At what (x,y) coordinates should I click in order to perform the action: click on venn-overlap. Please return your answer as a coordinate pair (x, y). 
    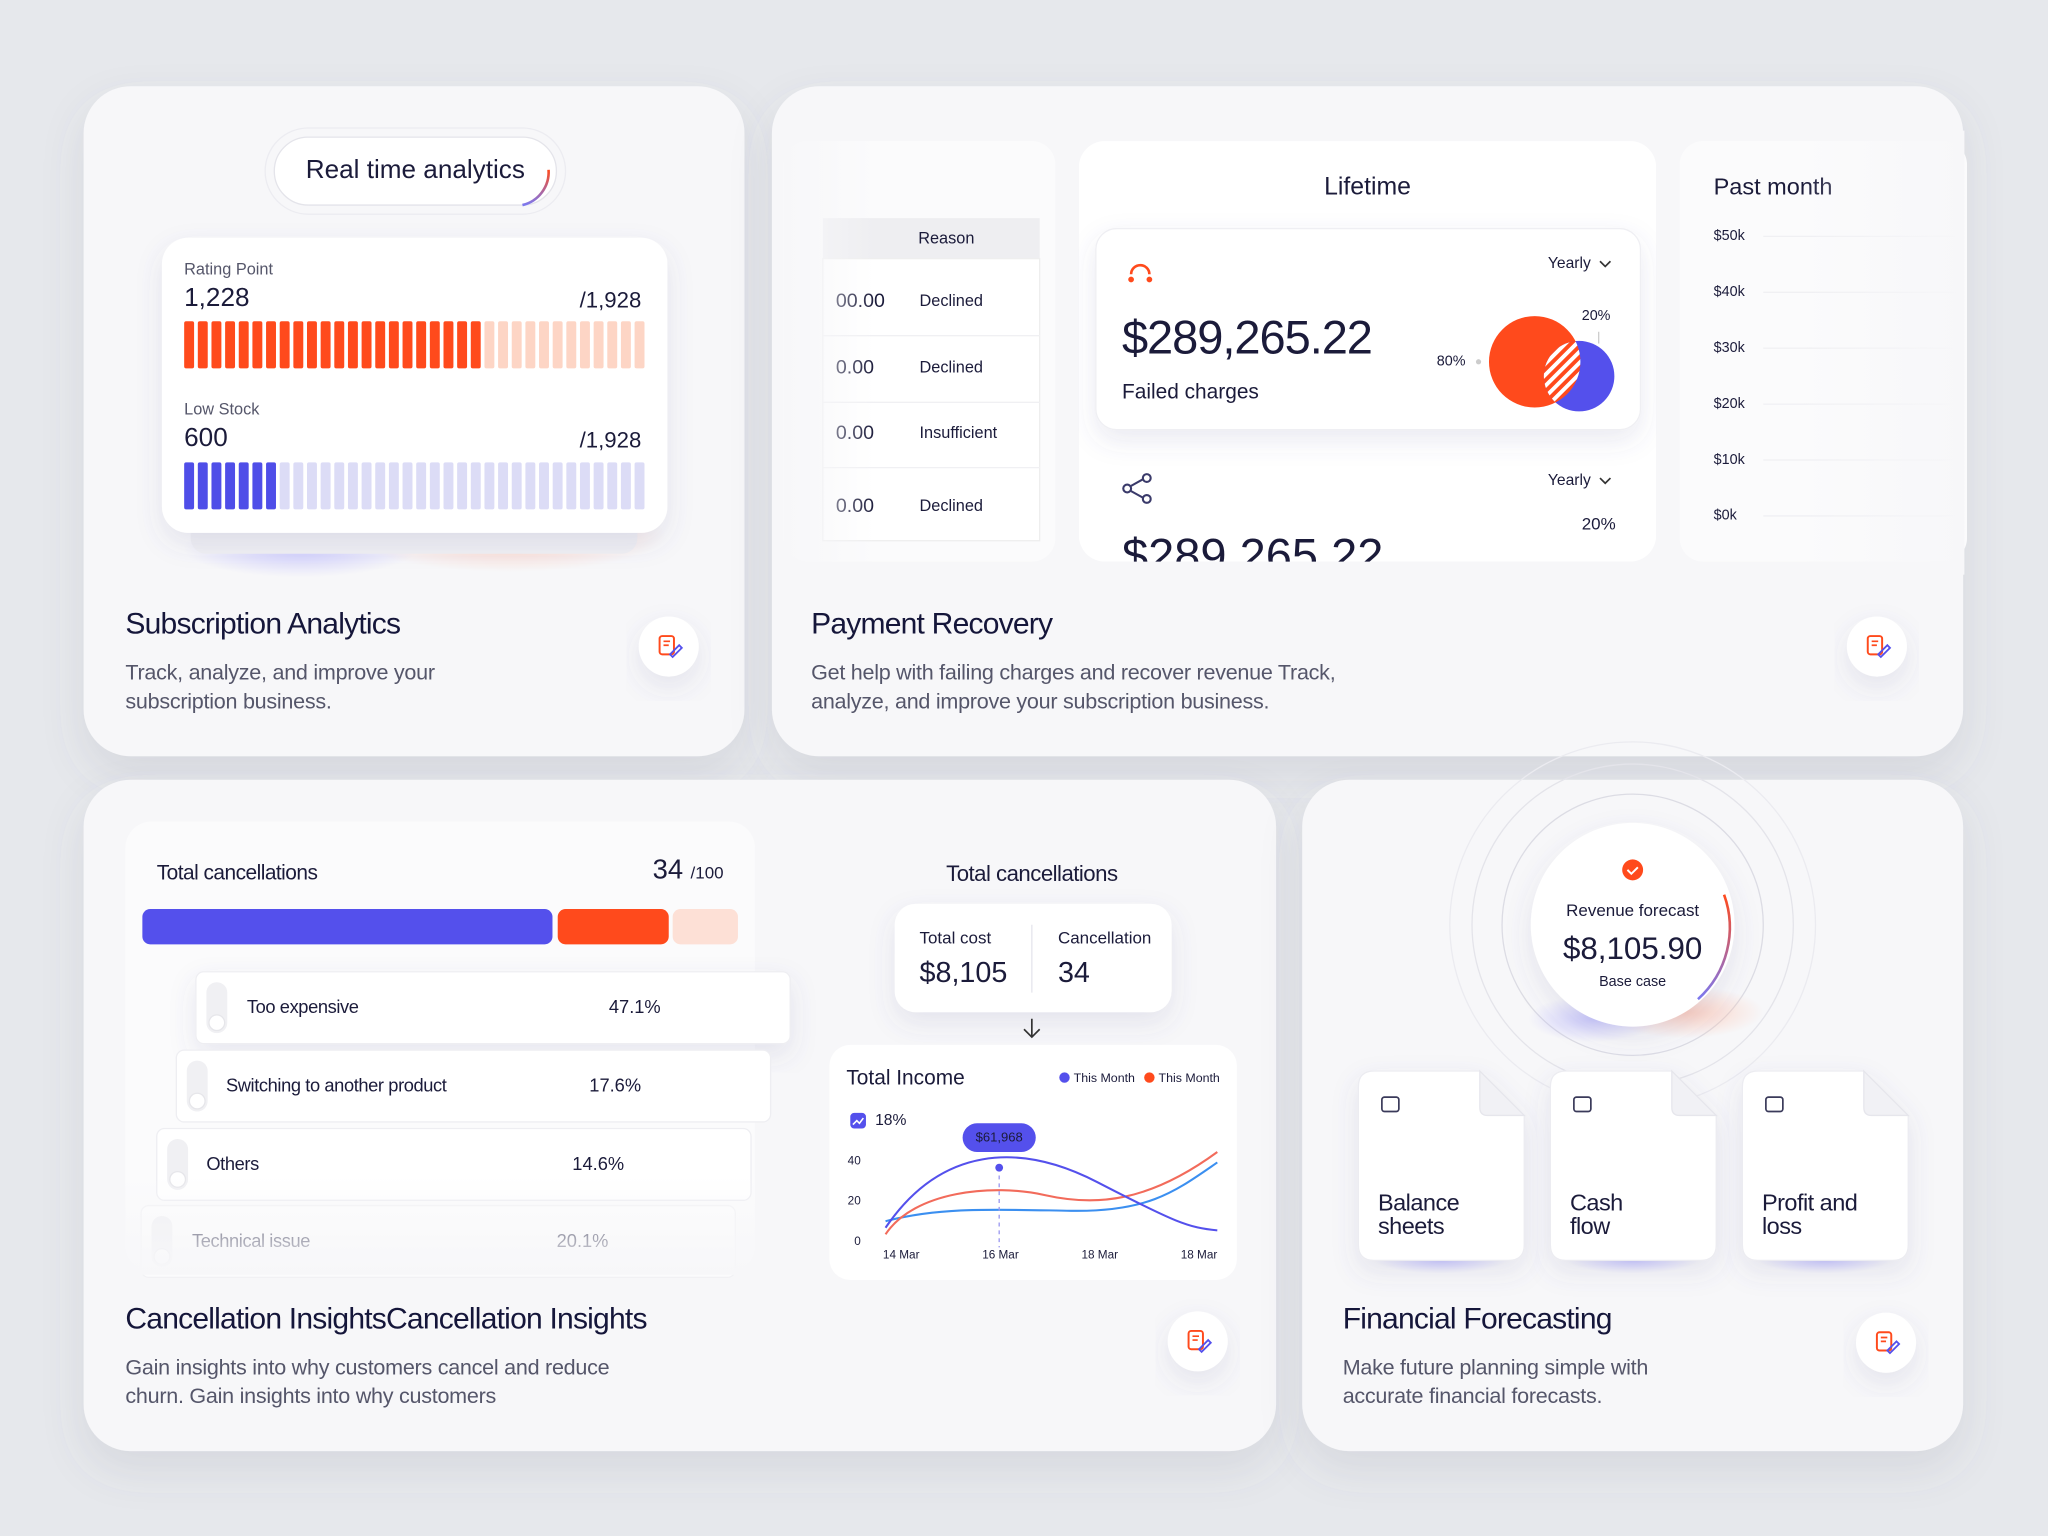
    Looking at the image, I should click on (1562, 374).